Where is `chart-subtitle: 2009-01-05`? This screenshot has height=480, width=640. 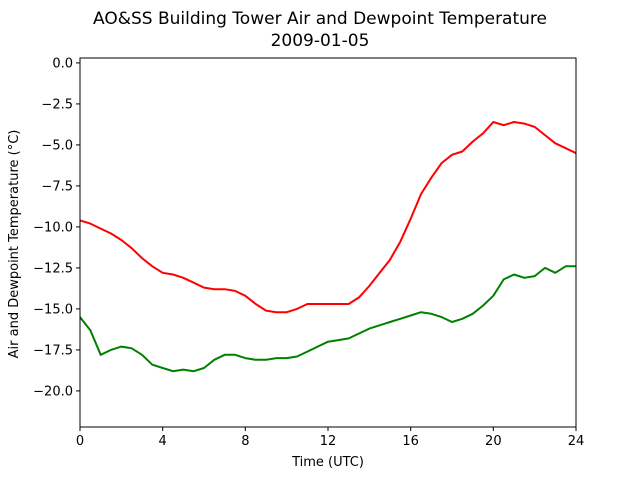 chart-subtitle: 2009-01-05 is located at coordinates (320, 41).